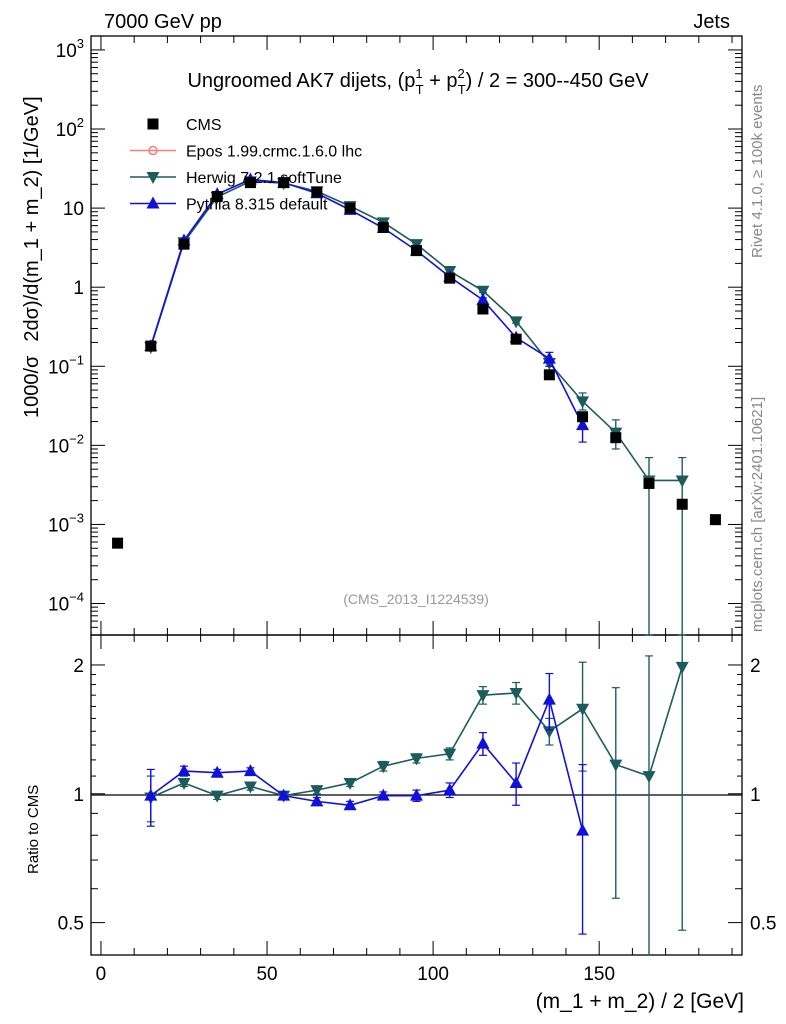 The image size is (786, 1024). Describe the element at coordinates (78, 666) in the screenshot. I see `y-tick-label-ratio: 2` at that location.